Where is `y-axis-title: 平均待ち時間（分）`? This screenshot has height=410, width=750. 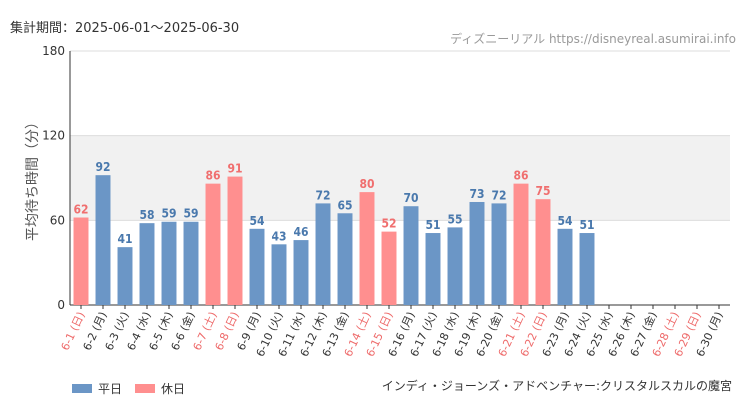
y-axis-title: 平均待ち時間（分） is located at coordinates (33, 178).